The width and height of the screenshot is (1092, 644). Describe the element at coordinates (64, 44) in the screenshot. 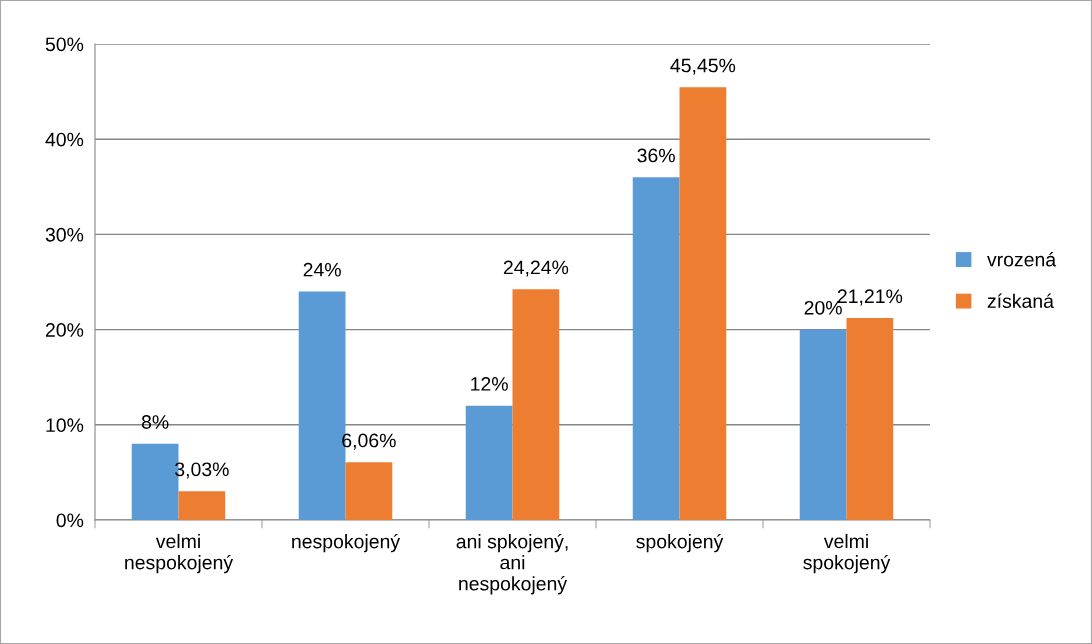

I see `y-tick-label: 50%` at that location.